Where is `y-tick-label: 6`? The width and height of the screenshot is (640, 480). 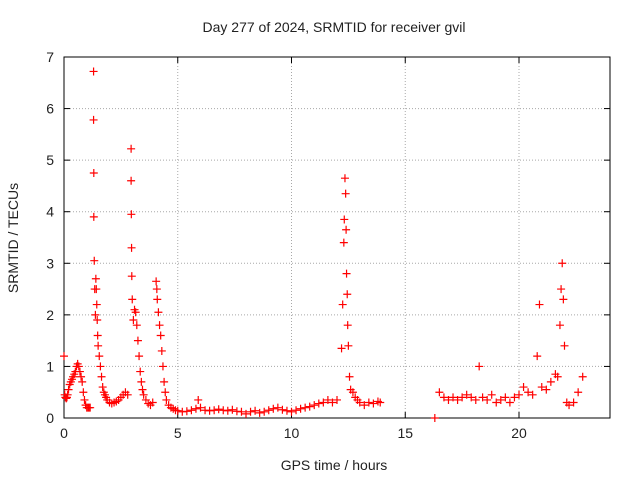
y-tick-label: 6 is located at coordinates (50, 109).